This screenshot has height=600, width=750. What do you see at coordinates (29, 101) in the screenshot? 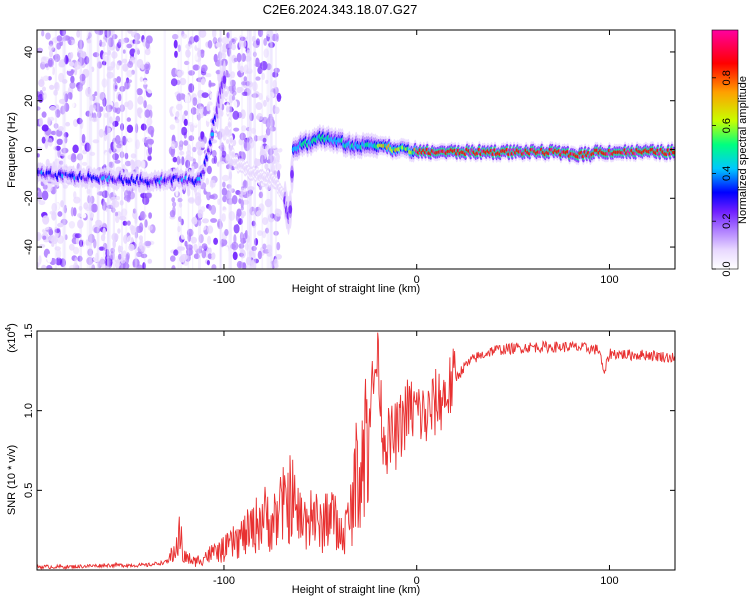
I see `heatmap-y-tick-label: 20` at bounding box center [29, 101].